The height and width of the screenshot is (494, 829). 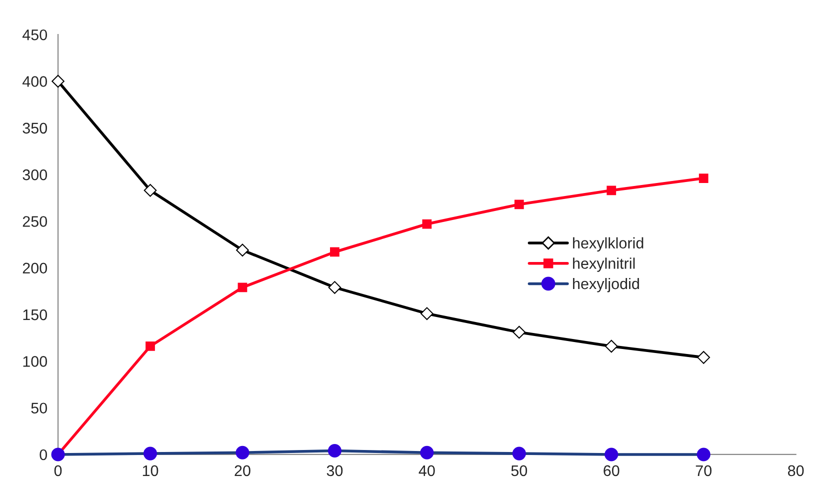 What do you see at coordinates (35, 221) in the screenshot?
I see `y-tick-label: 250` at bounding box center [35, 221].